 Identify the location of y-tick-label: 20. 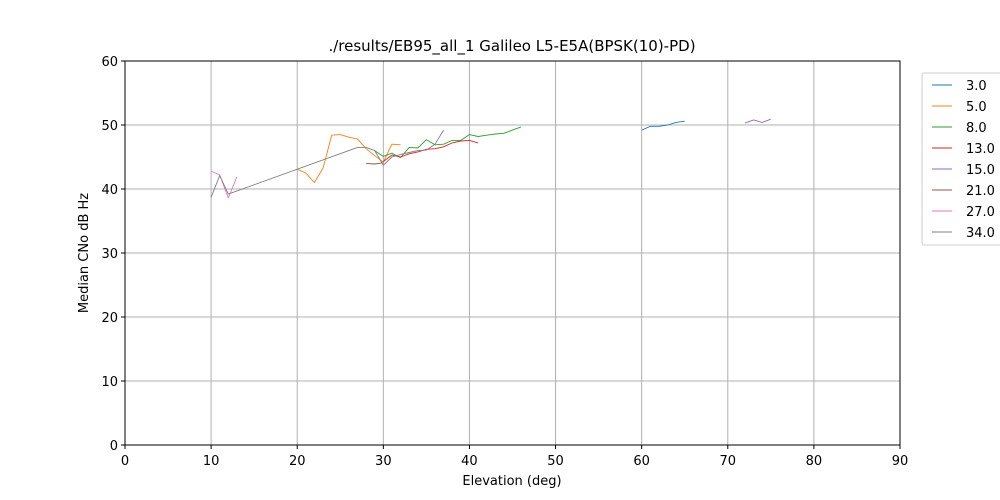
(109, 318).